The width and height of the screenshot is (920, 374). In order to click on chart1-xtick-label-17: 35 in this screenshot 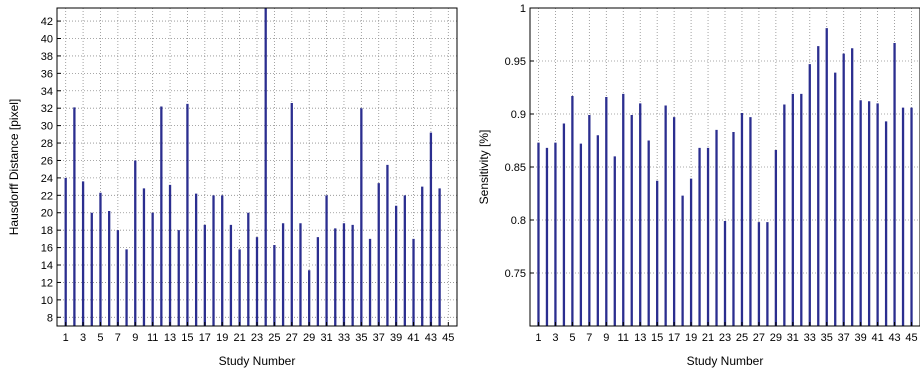, I will do `click(827, 338)`.